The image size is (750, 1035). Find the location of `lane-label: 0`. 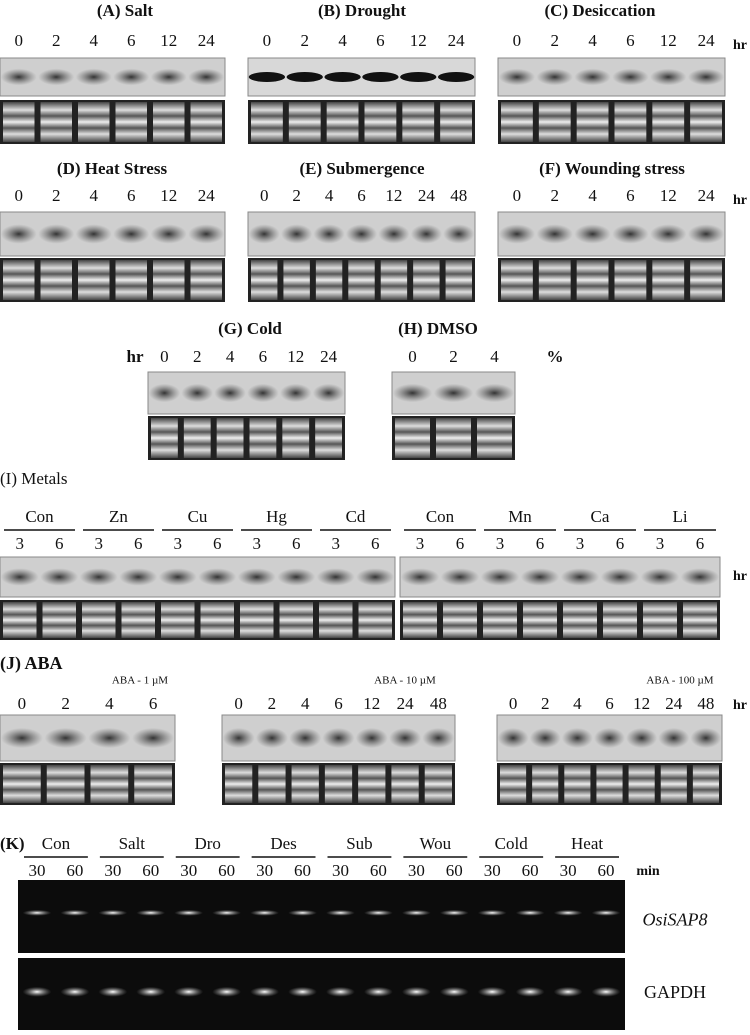

lane-label: 0 is located at coordinates (513, 703).